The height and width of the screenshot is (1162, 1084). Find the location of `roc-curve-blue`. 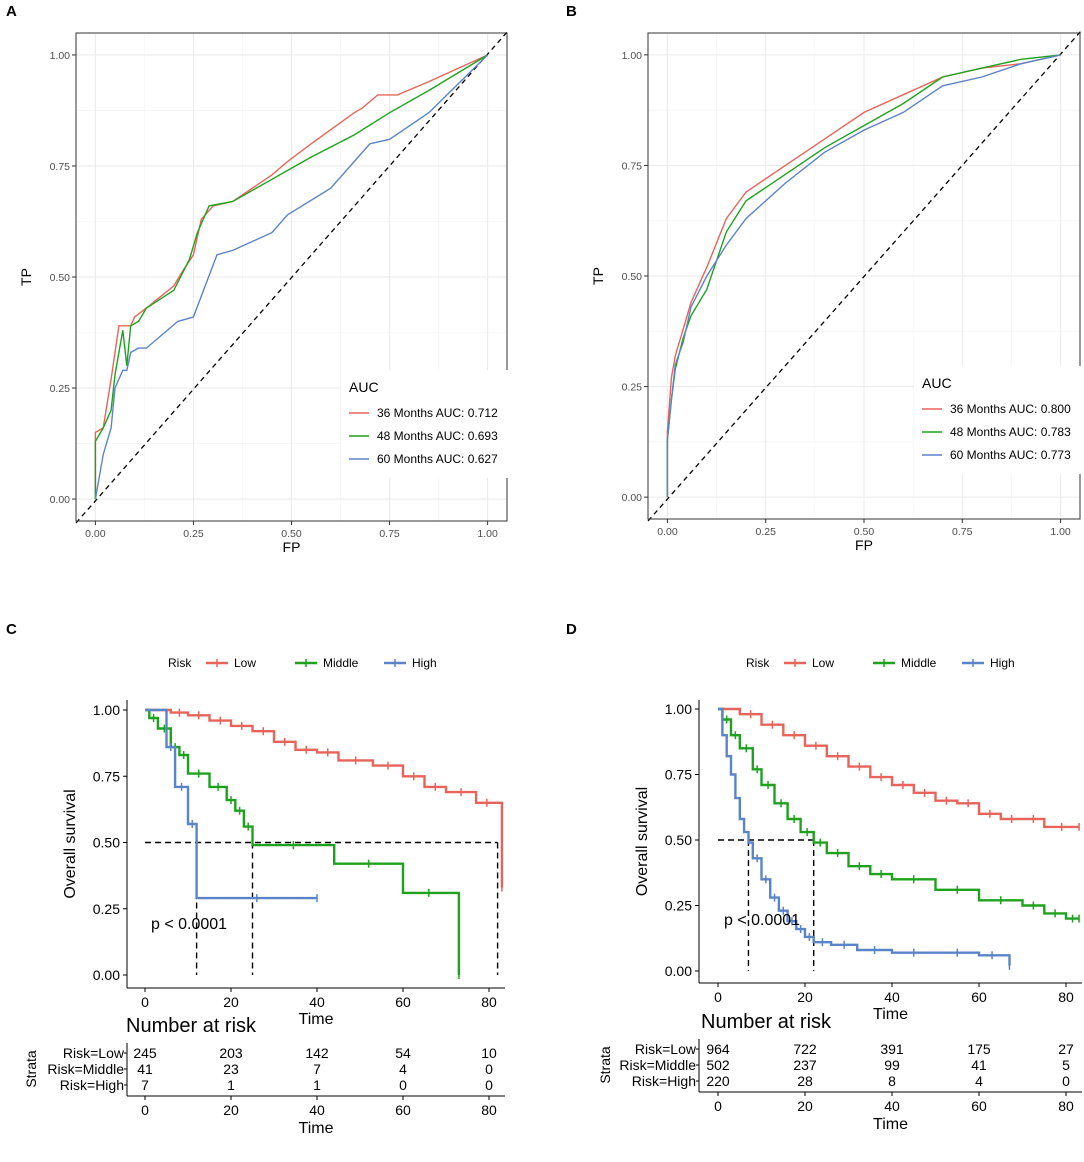

roc-curve-blue is located at coordinates (291, 277).